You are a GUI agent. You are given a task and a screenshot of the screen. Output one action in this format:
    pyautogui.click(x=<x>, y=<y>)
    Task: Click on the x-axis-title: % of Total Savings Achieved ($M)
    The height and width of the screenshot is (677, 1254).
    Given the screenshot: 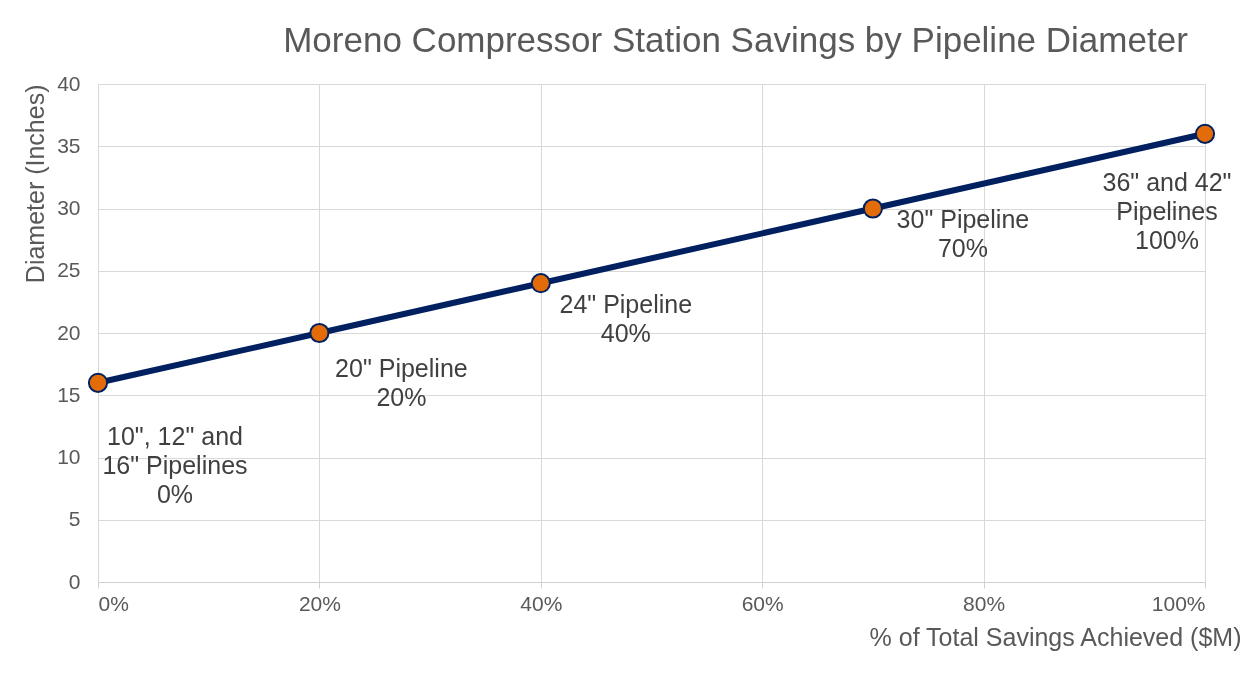 What is the action you would take?
    pyautogui.click(x=1055, y=636)
    